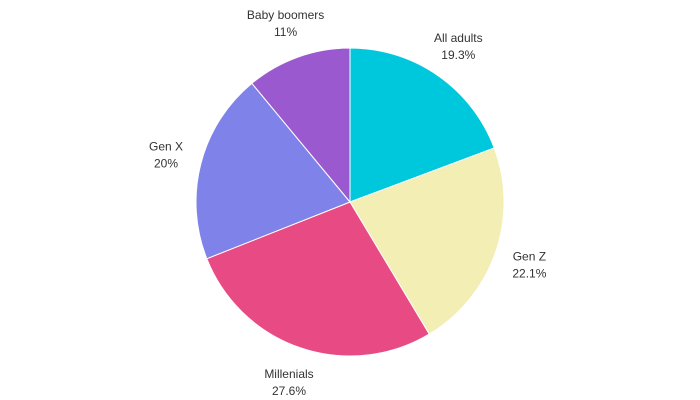  I want to click on slice-value-baby-boomers: 11%, so click(285, 32).